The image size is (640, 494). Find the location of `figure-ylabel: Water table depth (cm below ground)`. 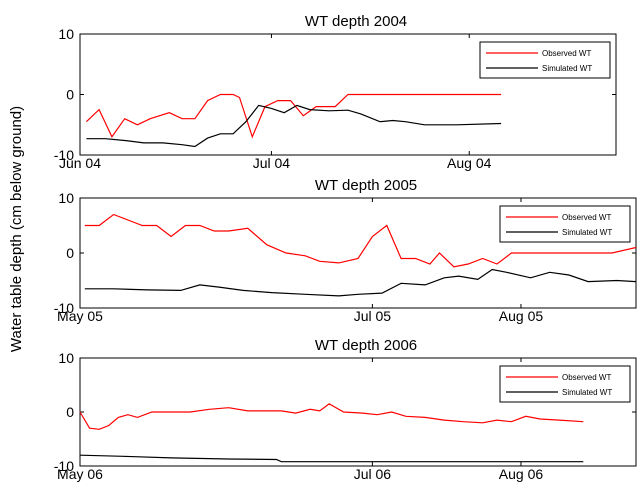

figure-ylabel: Water table depth (cm below ground) is located at coordinates (16, 229).